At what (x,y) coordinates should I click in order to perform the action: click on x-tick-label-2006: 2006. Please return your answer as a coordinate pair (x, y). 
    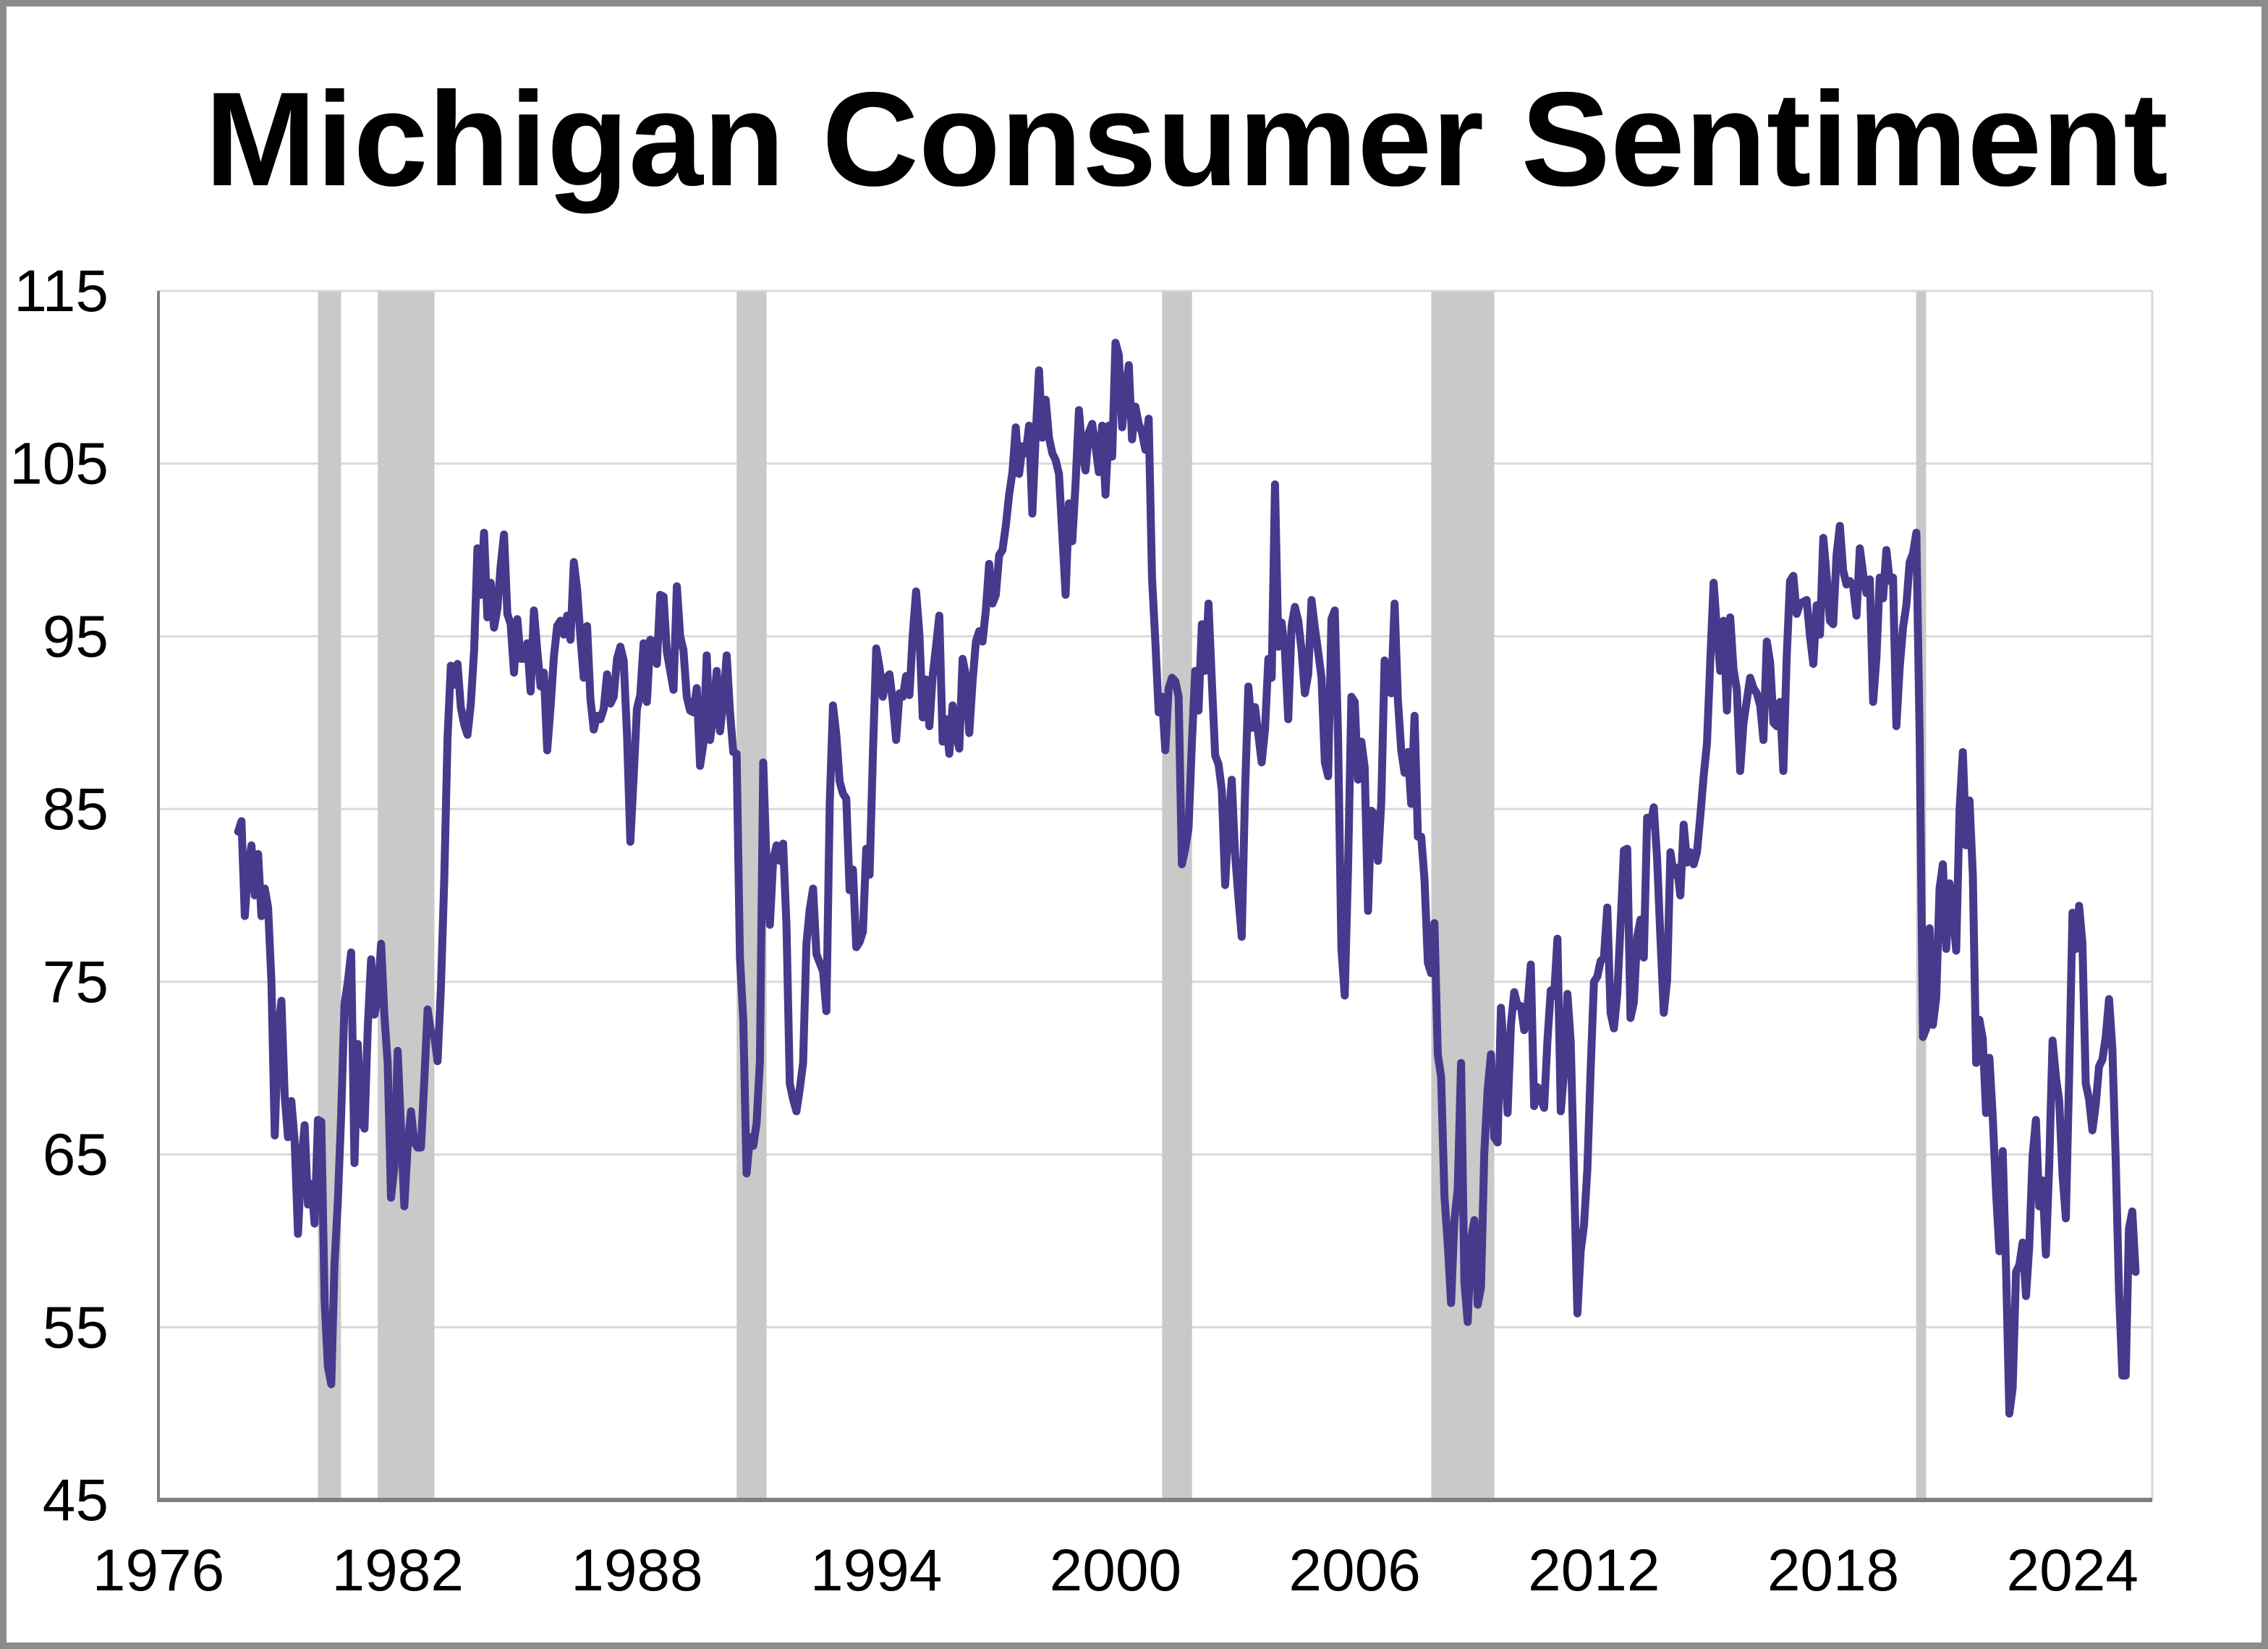
    Looking at the image, I should click on (1354, 1570).